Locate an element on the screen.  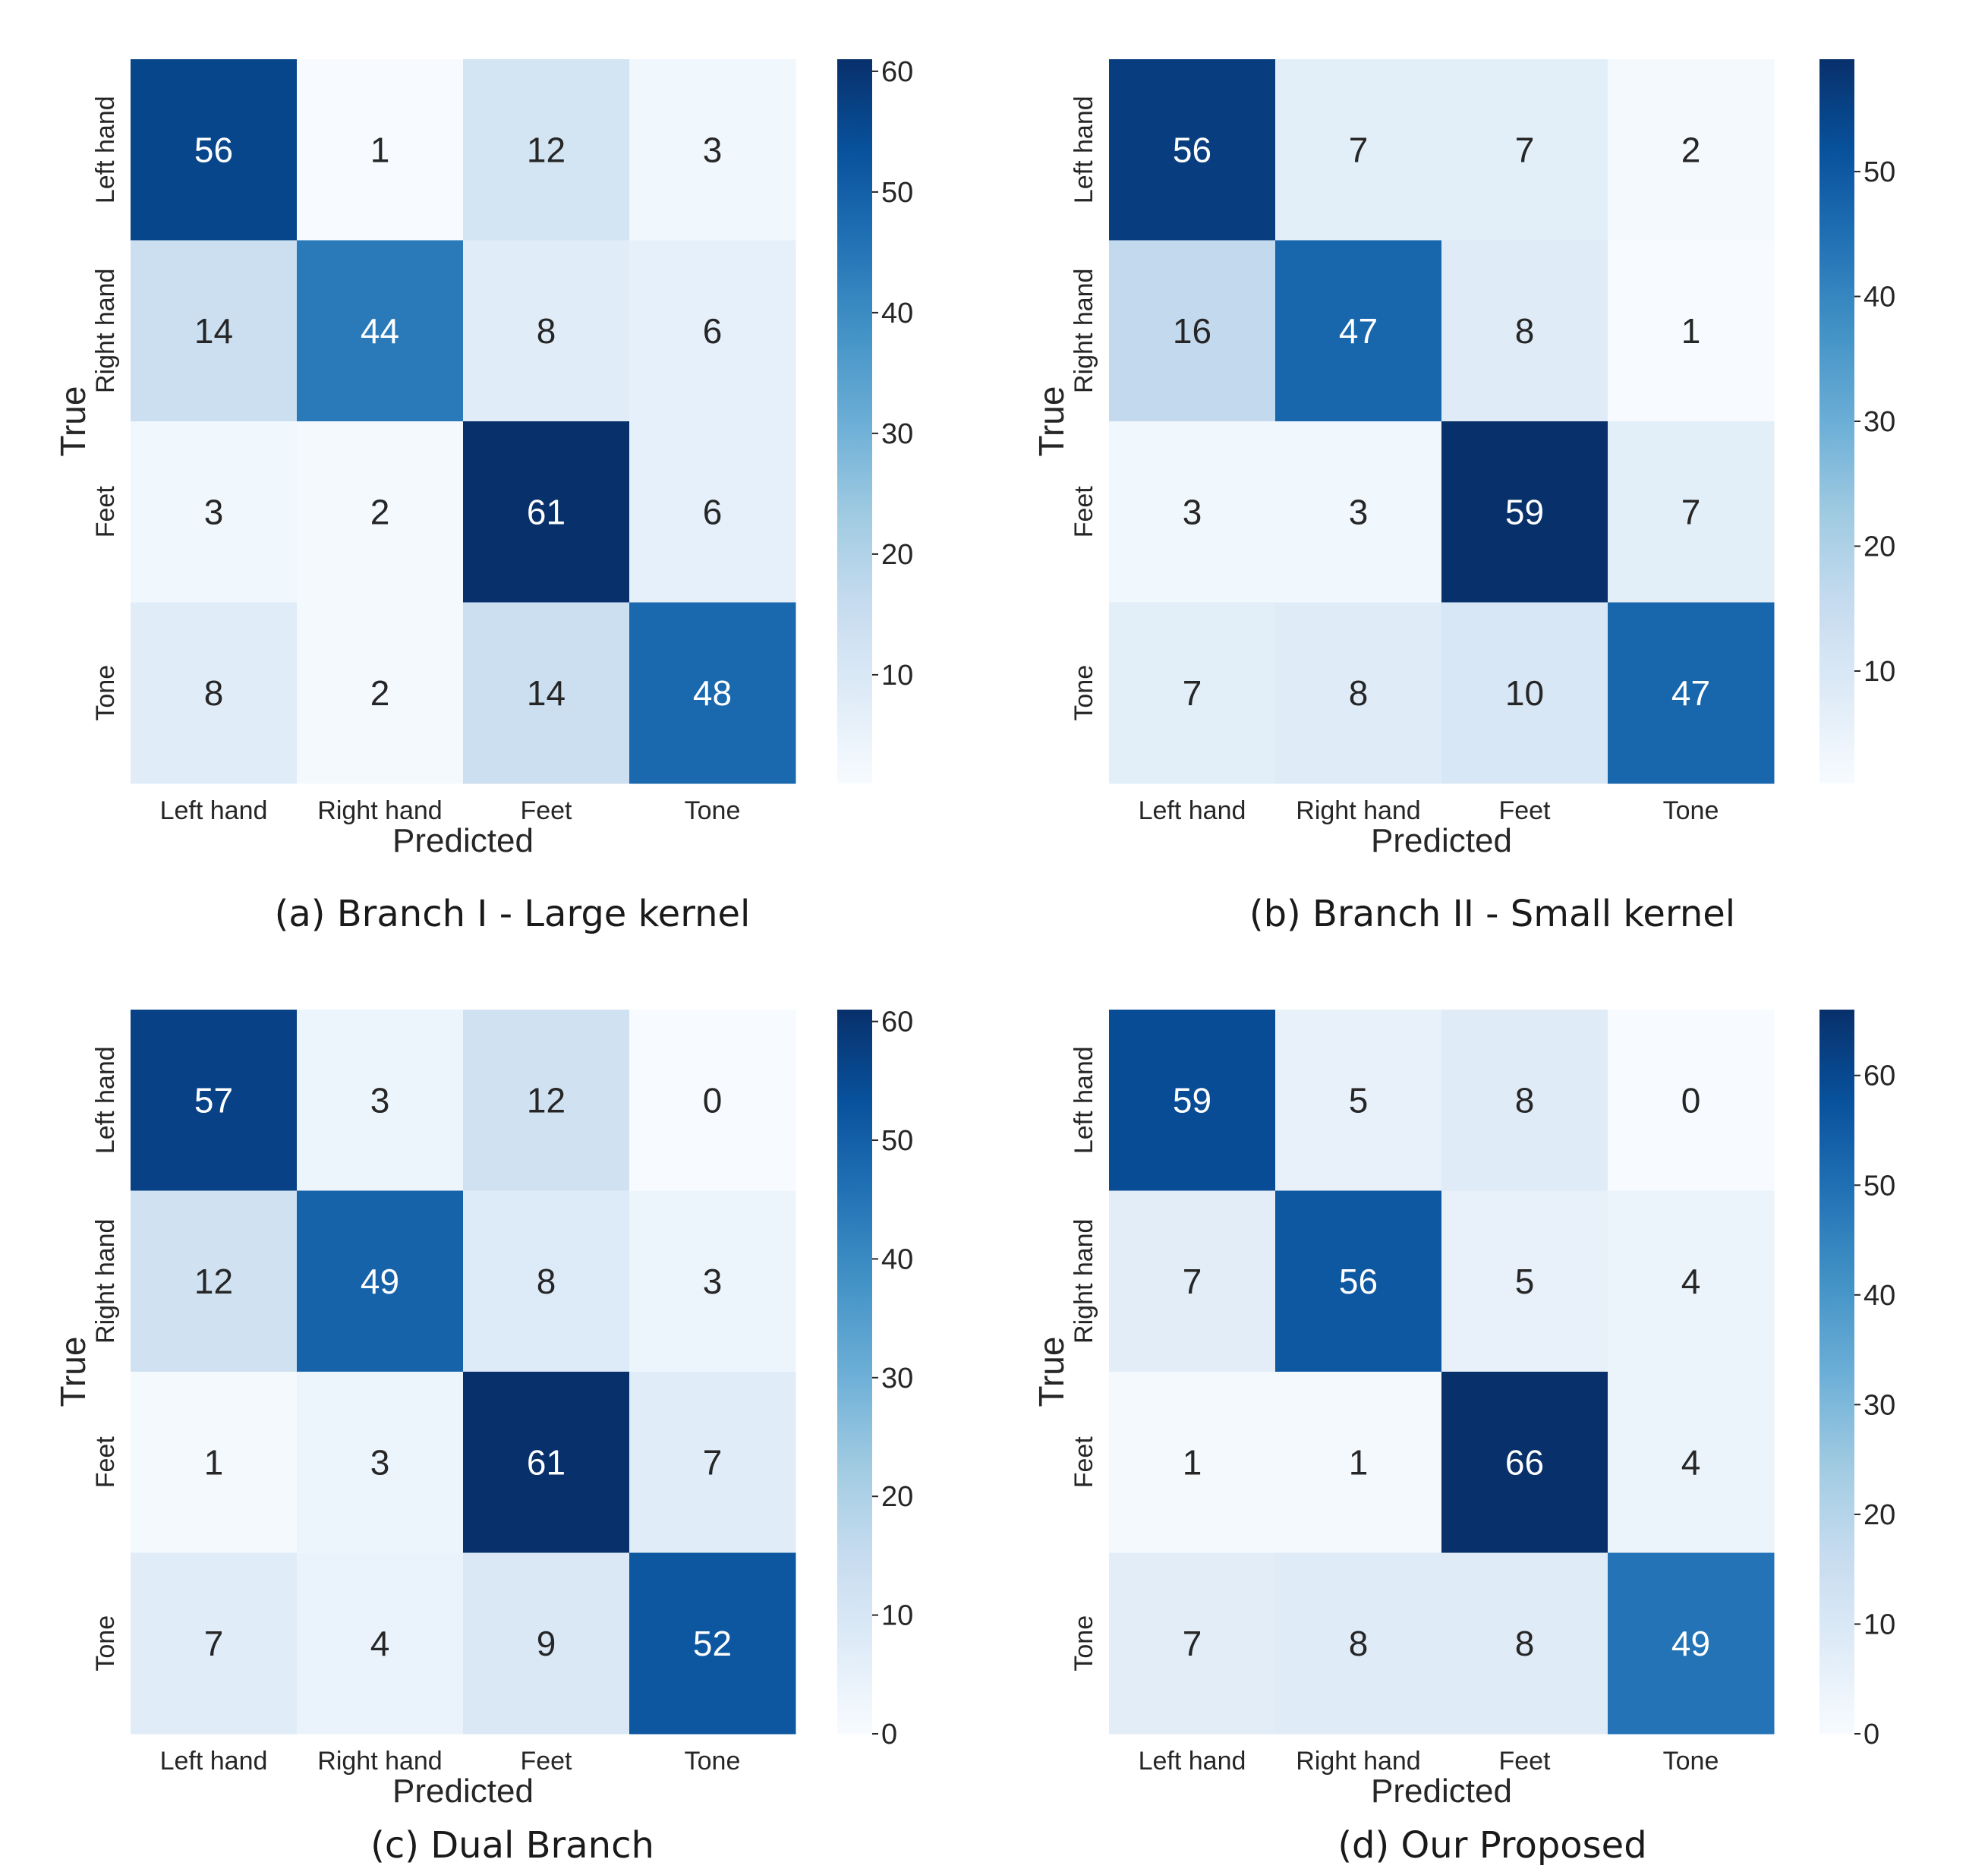
cell-value: 5 is located at coordinates (1525, 1281).